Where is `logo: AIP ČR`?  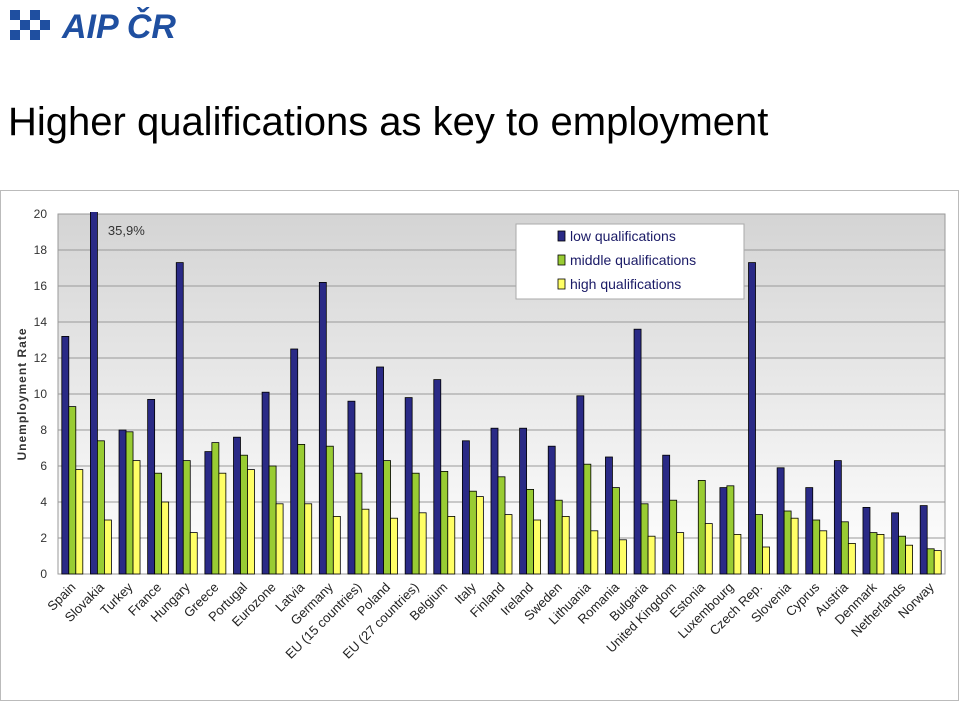 logo: AIP ČR is located at coordinates (118, 26).